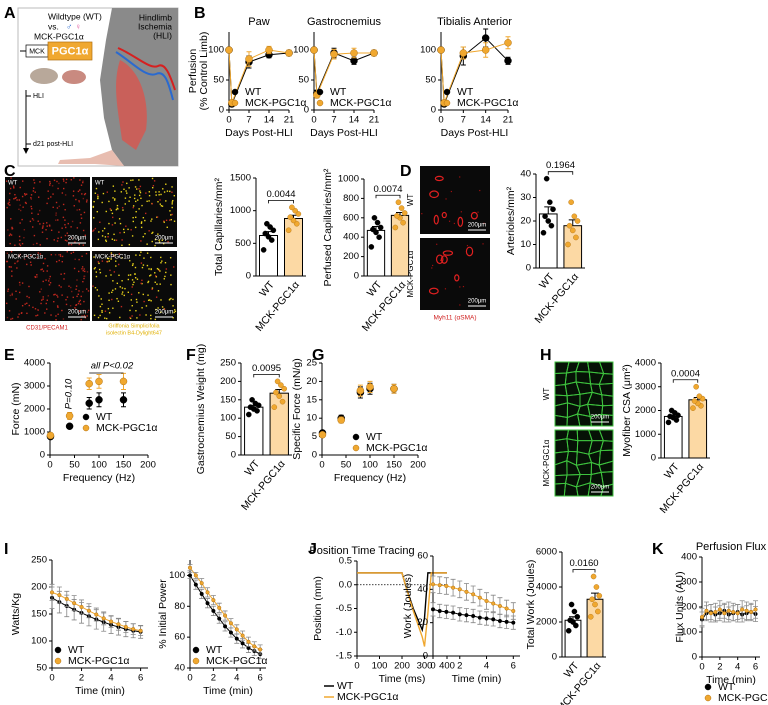 This screenshot has width=768, height=705. What do you see at coordinates (219, 226) in the screenshot?
I see `y-axis-label: Total Capillaries/mm²` at bounding box center [219, 226].